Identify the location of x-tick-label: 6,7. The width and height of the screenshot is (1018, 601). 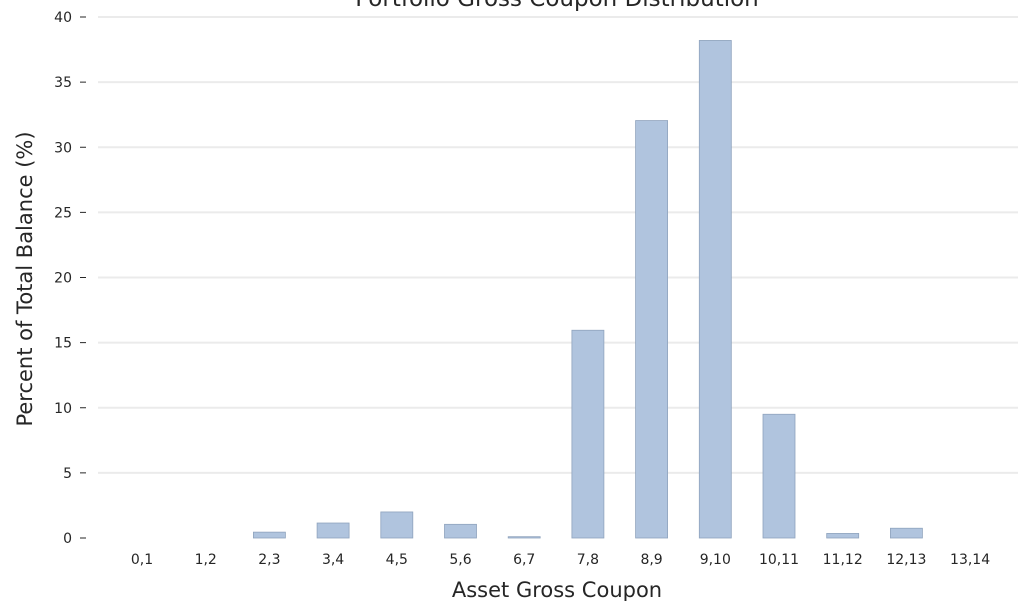
(524, 560).